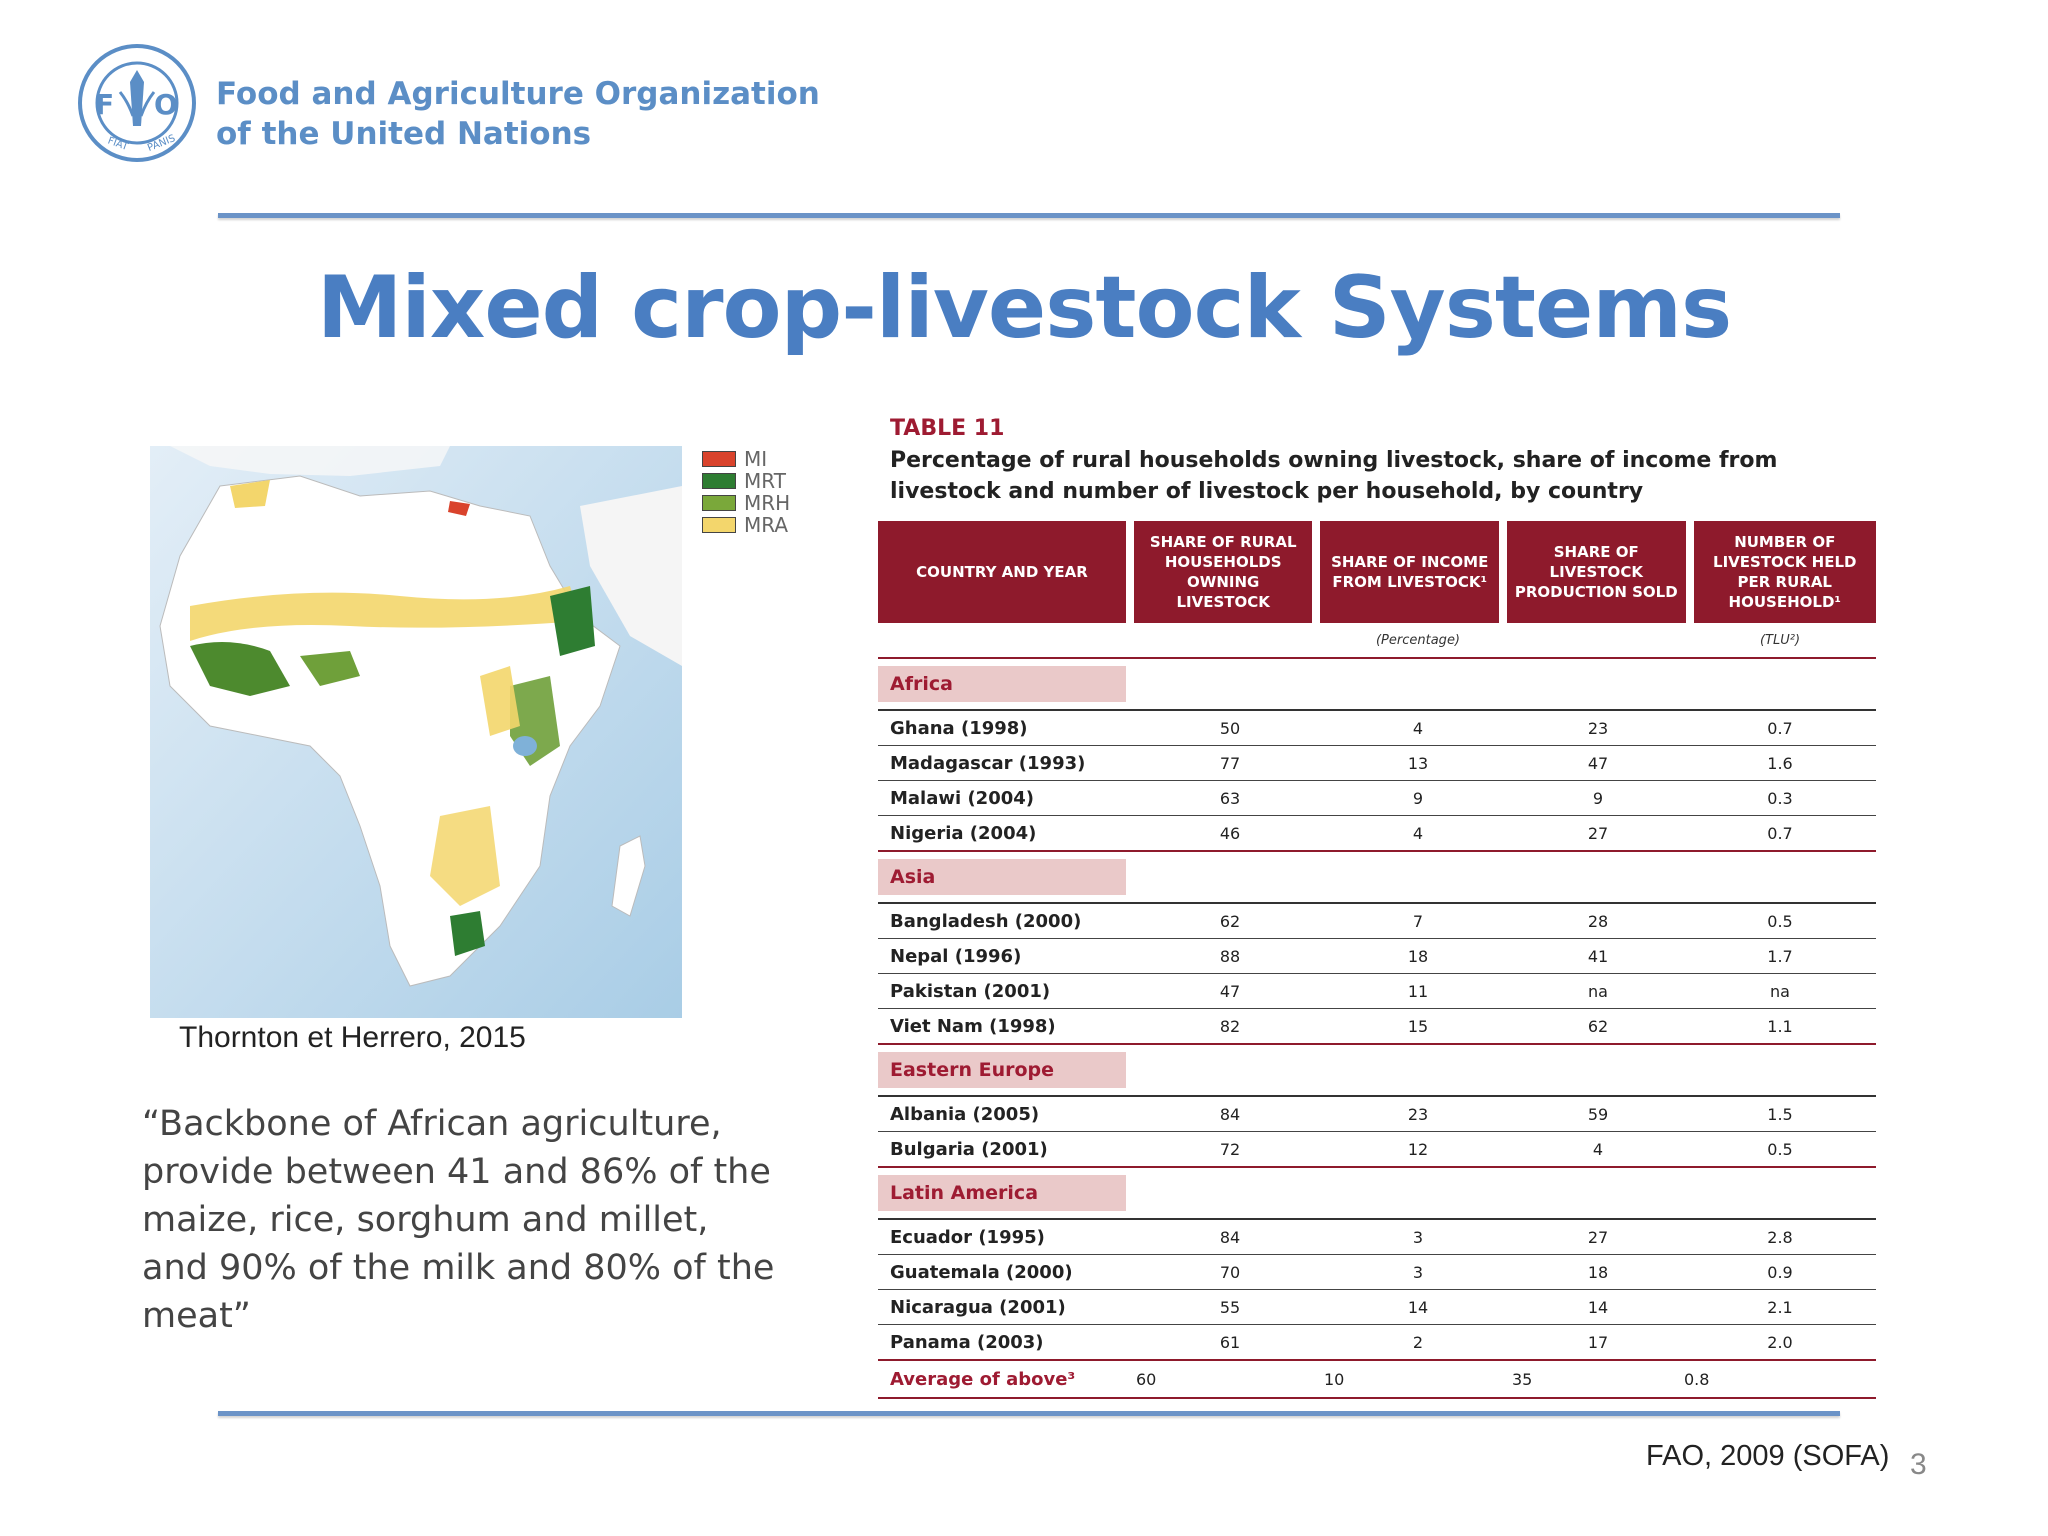 The image size is (2048, 1536). Describe the element at coordinates (1780, 1272) in the screenshot. I see `value-cell: 0.9` at that location.